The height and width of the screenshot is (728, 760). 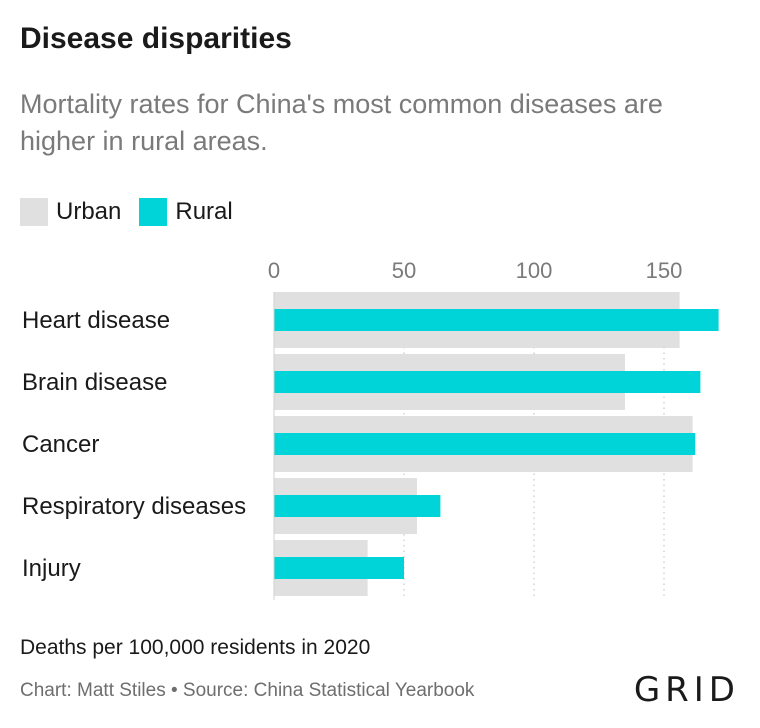 What do you see at coordinates (89, 211) in the screenshot?
I see `legend-label-urban: Urban` at bounding box center [89, 211].